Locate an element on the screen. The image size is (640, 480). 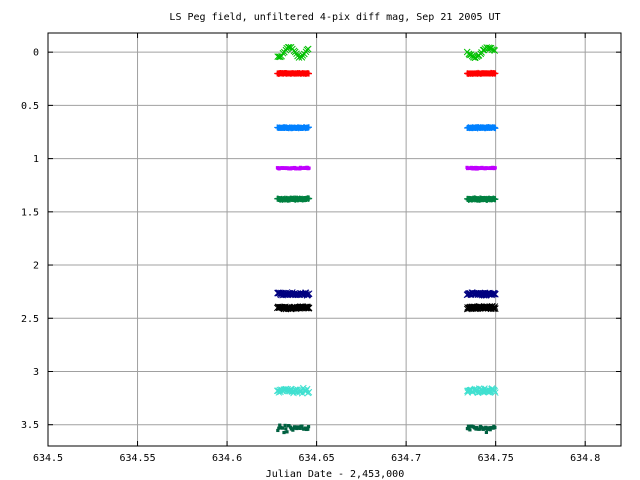
x-tick-label: 634.55 is located at coordinates (137, 458).